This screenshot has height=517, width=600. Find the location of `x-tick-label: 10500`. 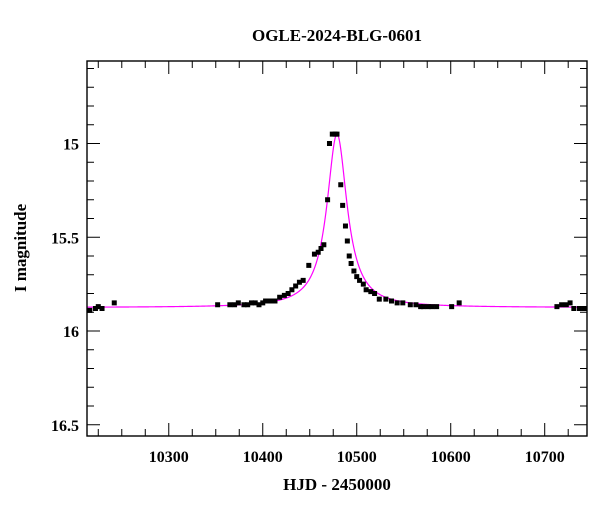

x-tick-label: 10500 is located at coordinates (357, 457).